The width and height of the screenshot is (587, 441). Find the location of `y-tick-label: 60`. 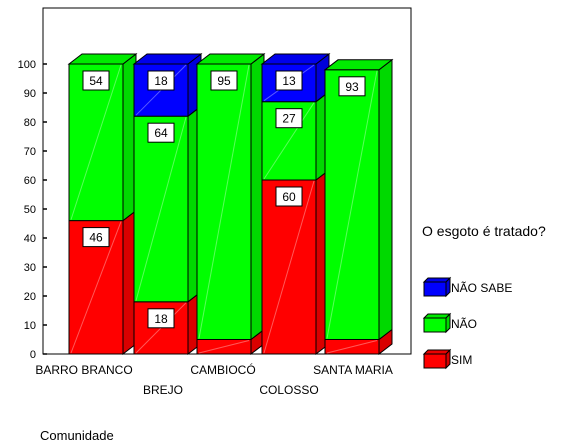

y-tick-label: 60 is located at coordinates (30, 181).